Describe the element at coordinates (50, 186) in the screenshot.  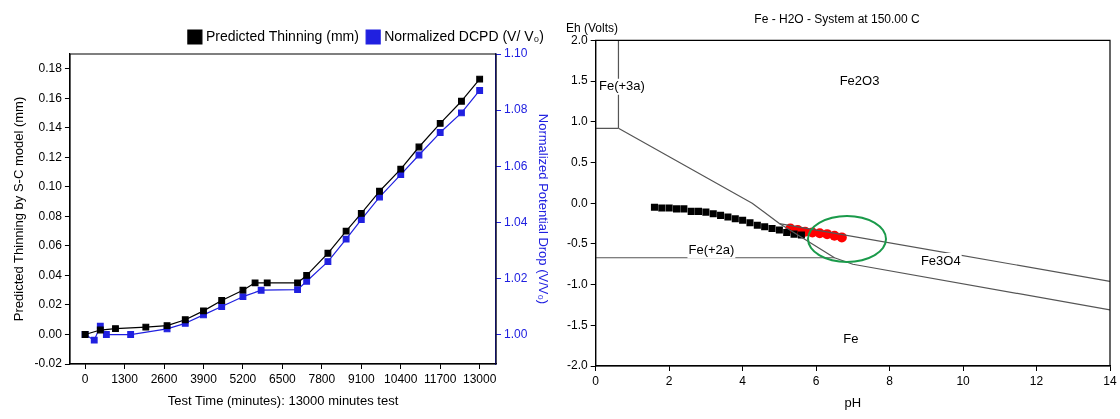
I see `y-tick-label: 0.10` at that location.